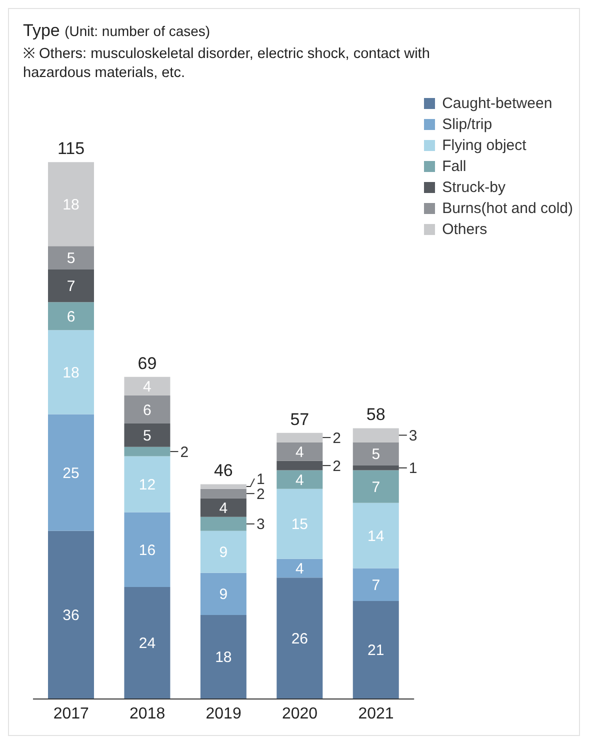 The height and width of the screenshot is (746, 590). I want to click on x-tick-label: 2018, so click(148, 713).